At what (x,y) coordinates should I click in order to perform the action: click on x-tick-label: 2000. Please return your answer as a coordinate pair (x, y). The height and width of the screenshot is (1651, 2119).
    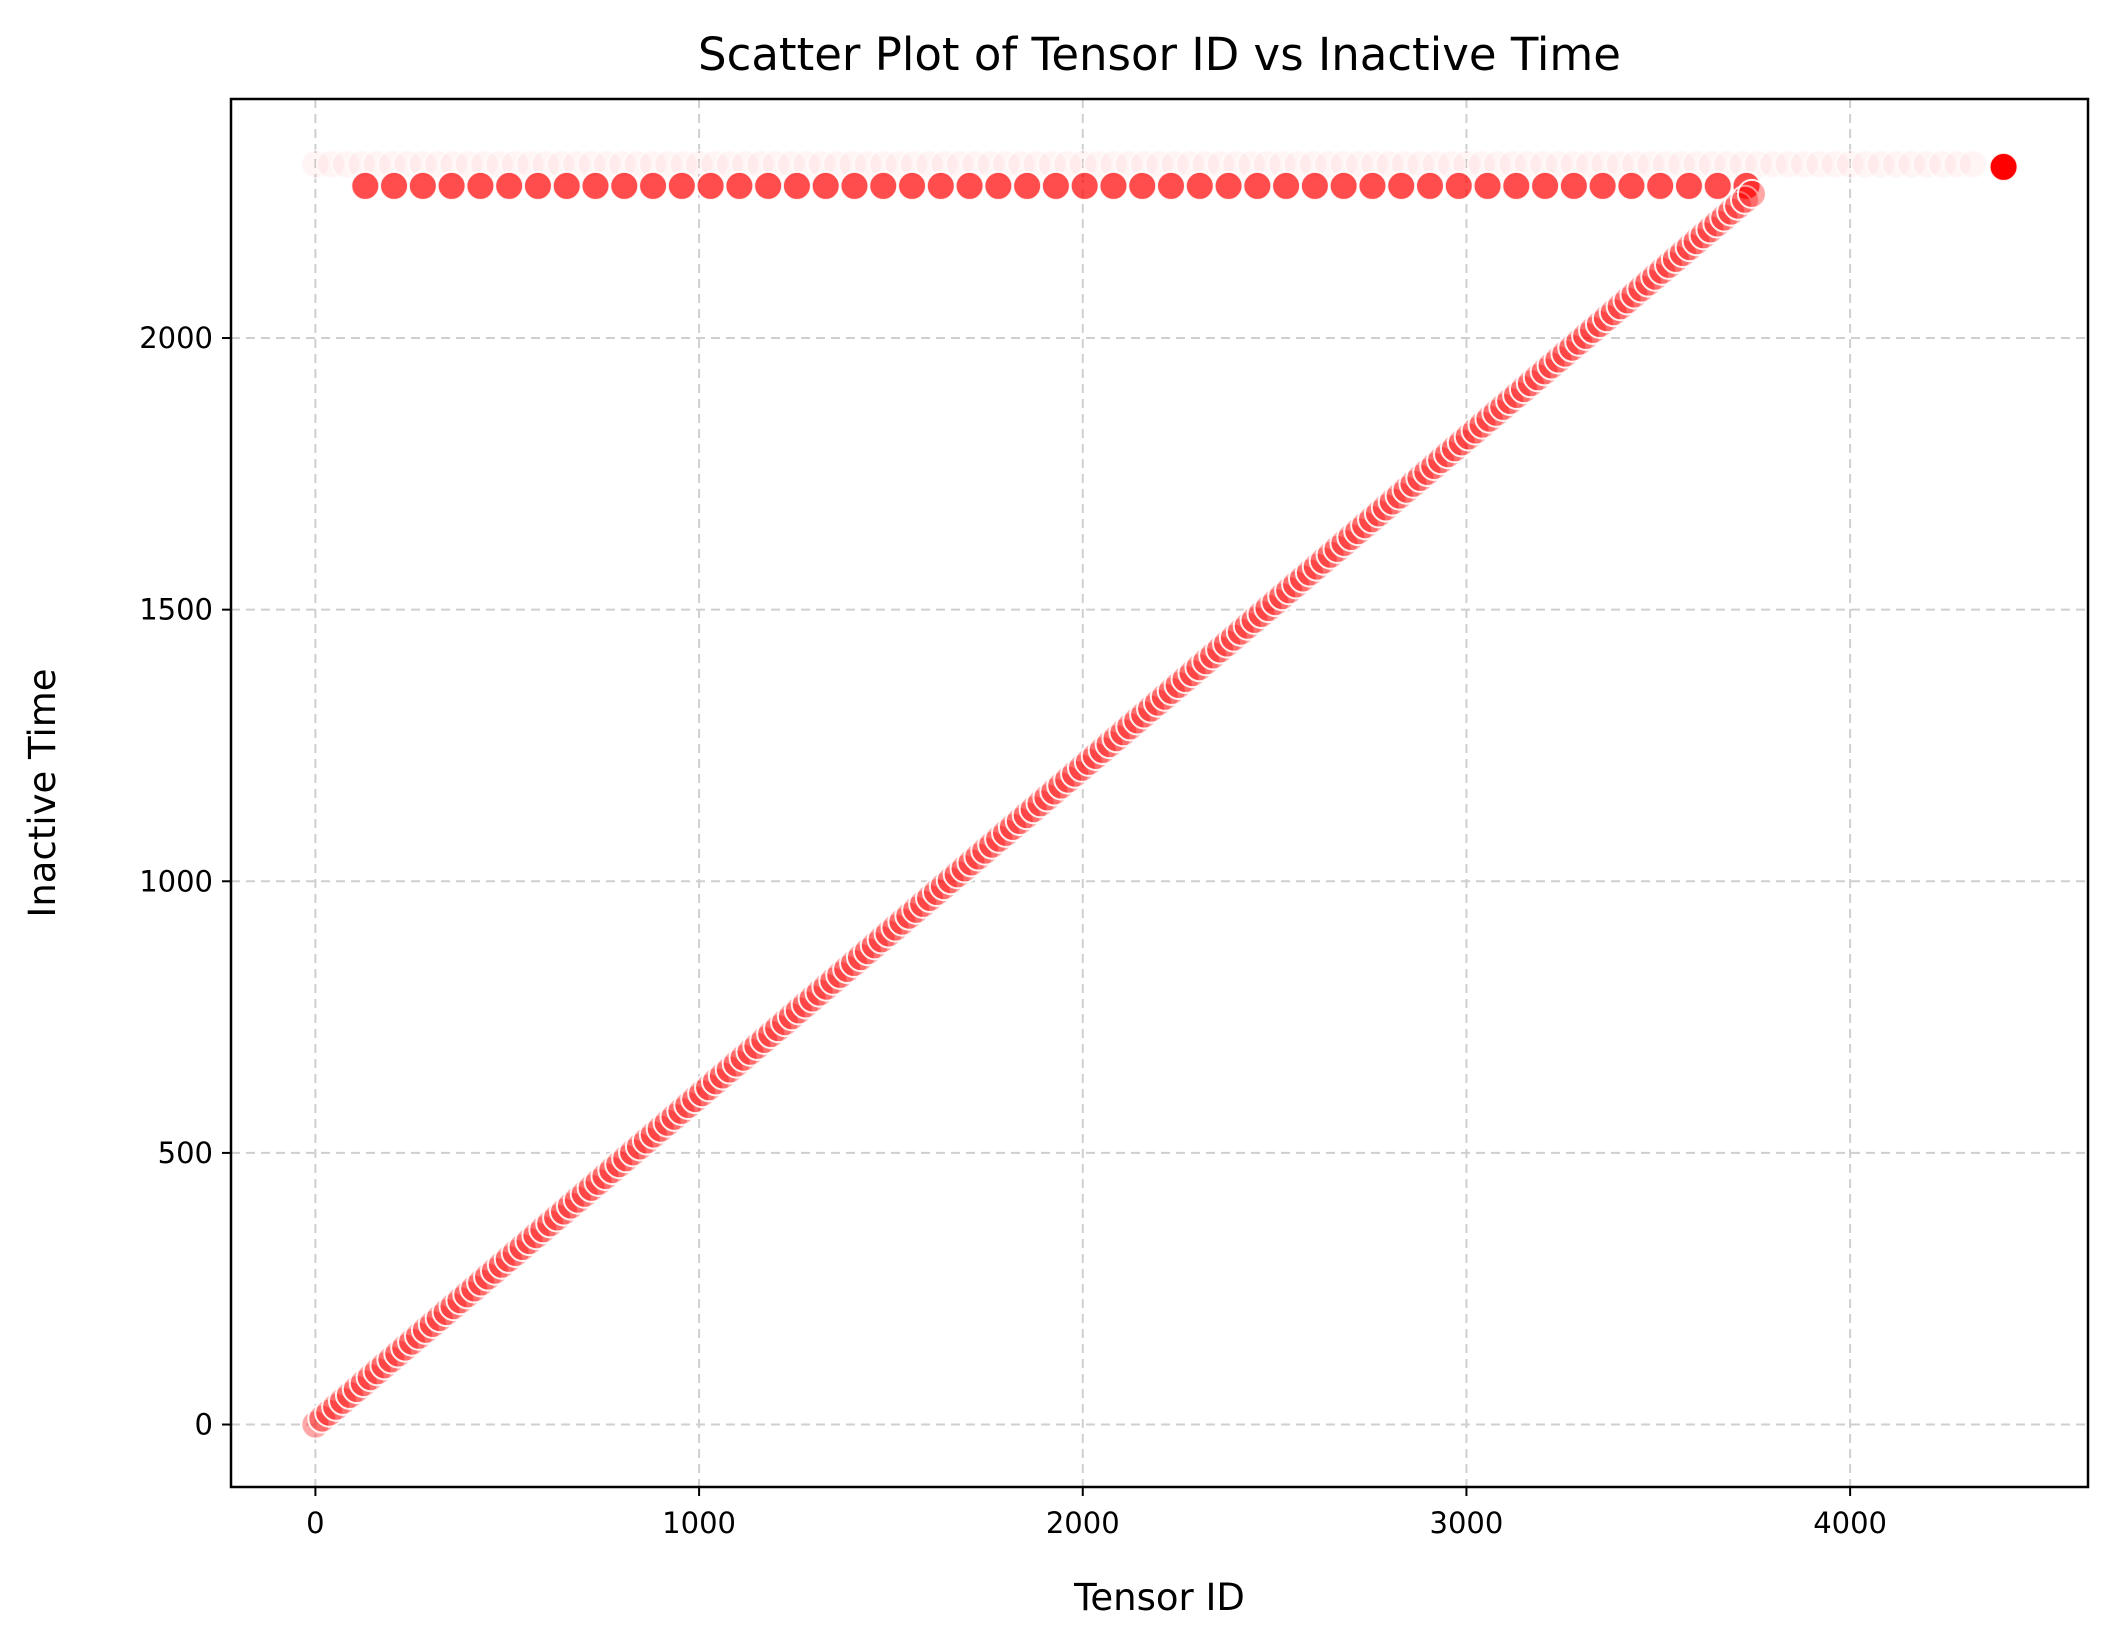
    Looking at the image, I should click on (1083, 1523).